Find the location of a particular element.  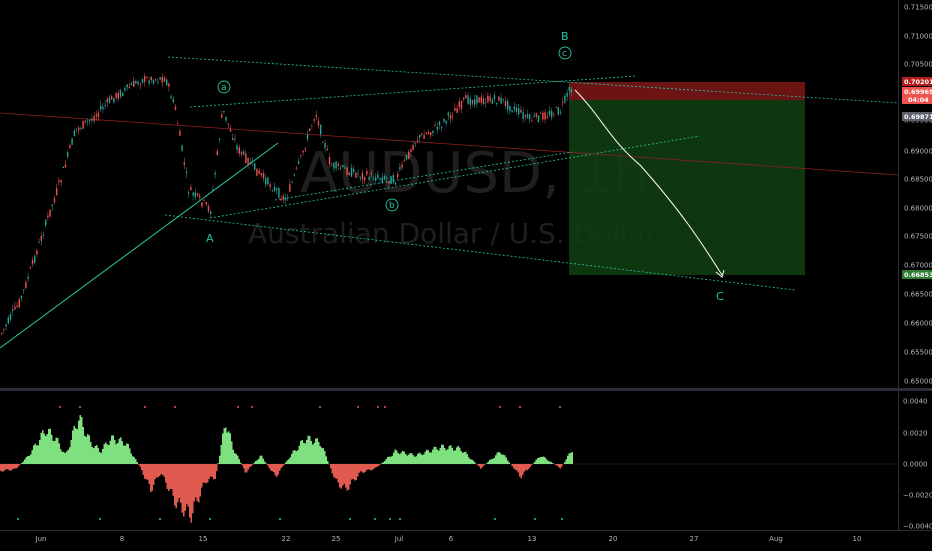

osc-tick-label: −0.0040 is located at coordinates (917, 527).